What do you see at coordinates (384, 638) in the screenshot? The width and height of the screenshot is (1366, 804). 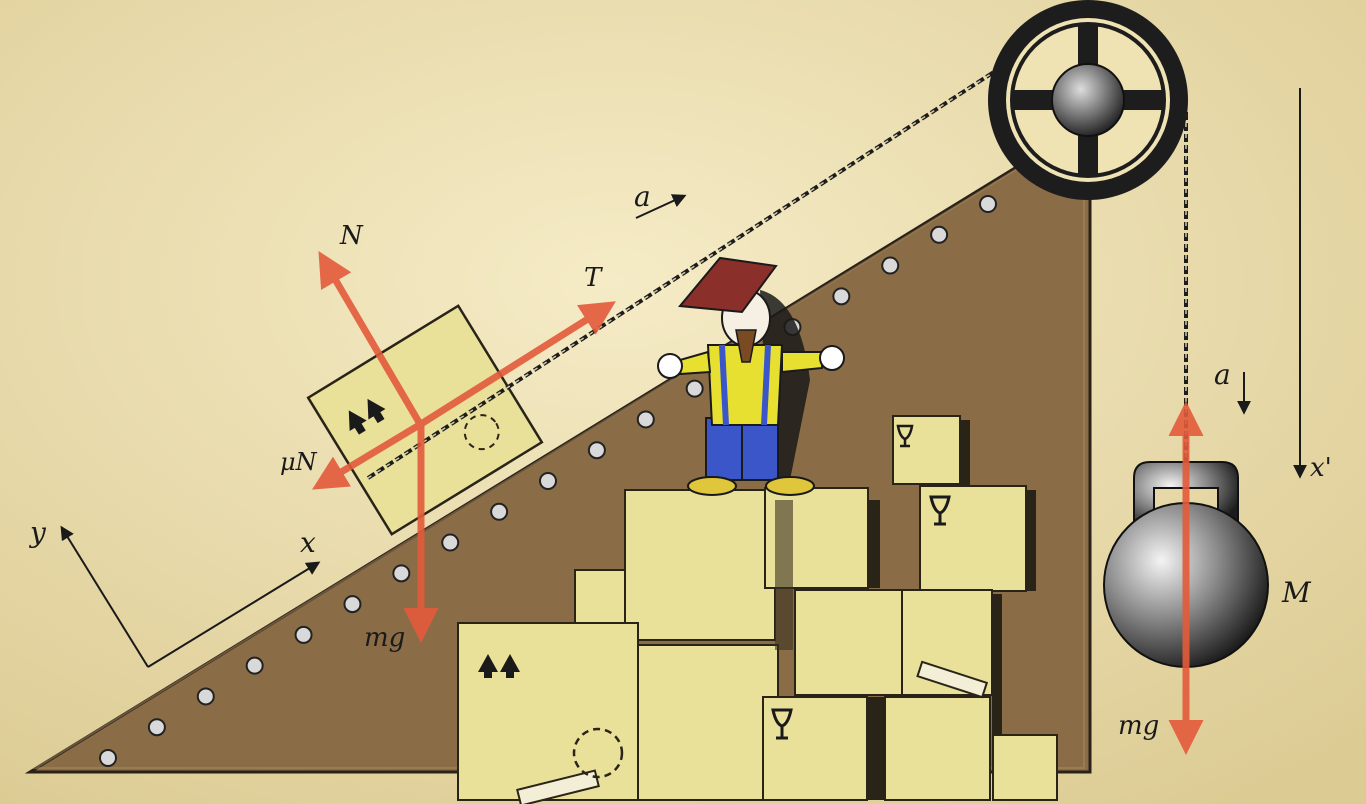 I see `block-weight-label: mg` at bounding box center [384, 638].